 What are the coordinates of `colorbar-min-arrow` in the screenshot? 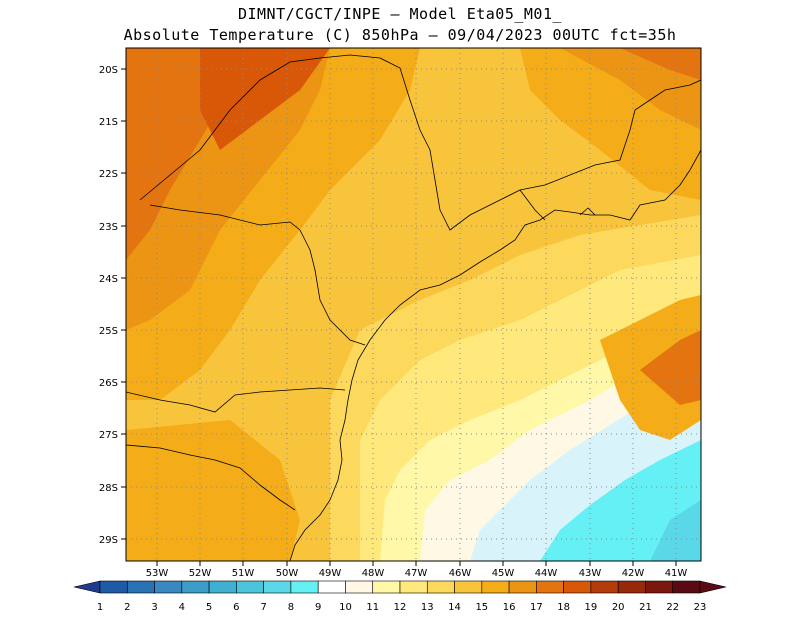 It's located at (87, 587).